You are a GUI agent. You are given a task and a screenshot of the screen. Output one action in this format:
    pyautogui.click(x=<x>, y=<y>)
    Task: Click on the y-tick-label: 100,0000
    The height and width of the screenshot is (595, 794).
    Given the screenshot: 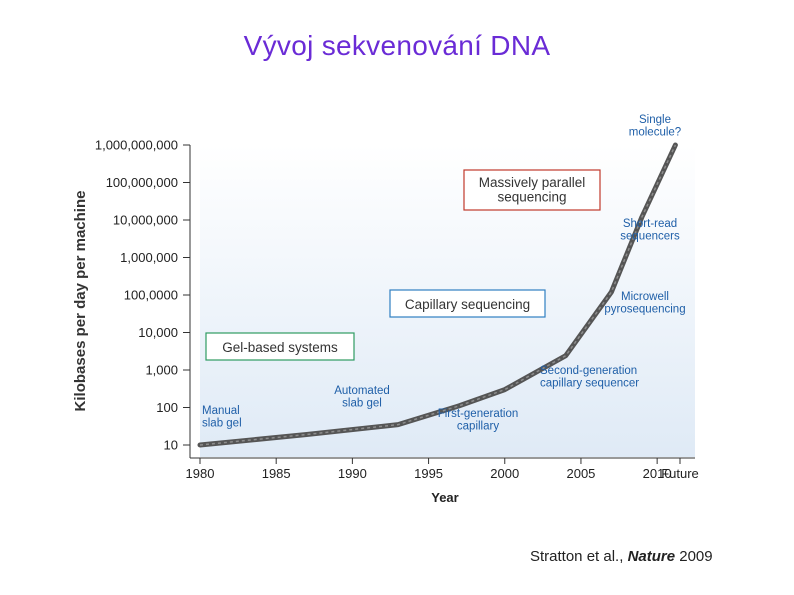 What is the action you would take?
    pyautogui.click(x=151, y=295)
    